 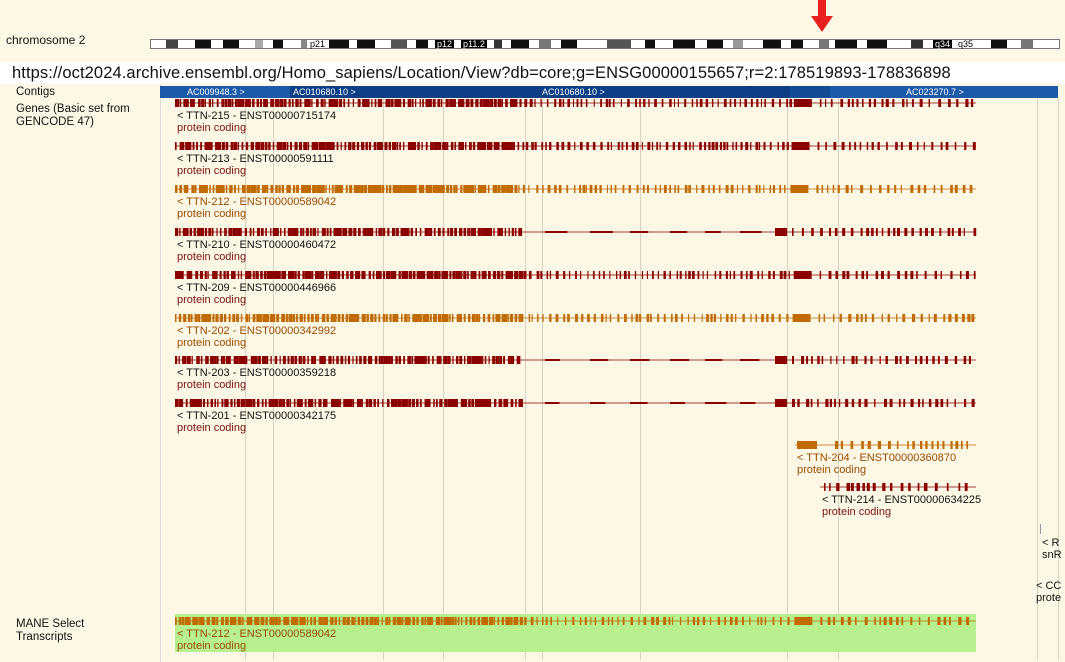 I want to click on mane-transcript-label: < TTN-212 - ENST00000589042, so click(x=257, y=634).